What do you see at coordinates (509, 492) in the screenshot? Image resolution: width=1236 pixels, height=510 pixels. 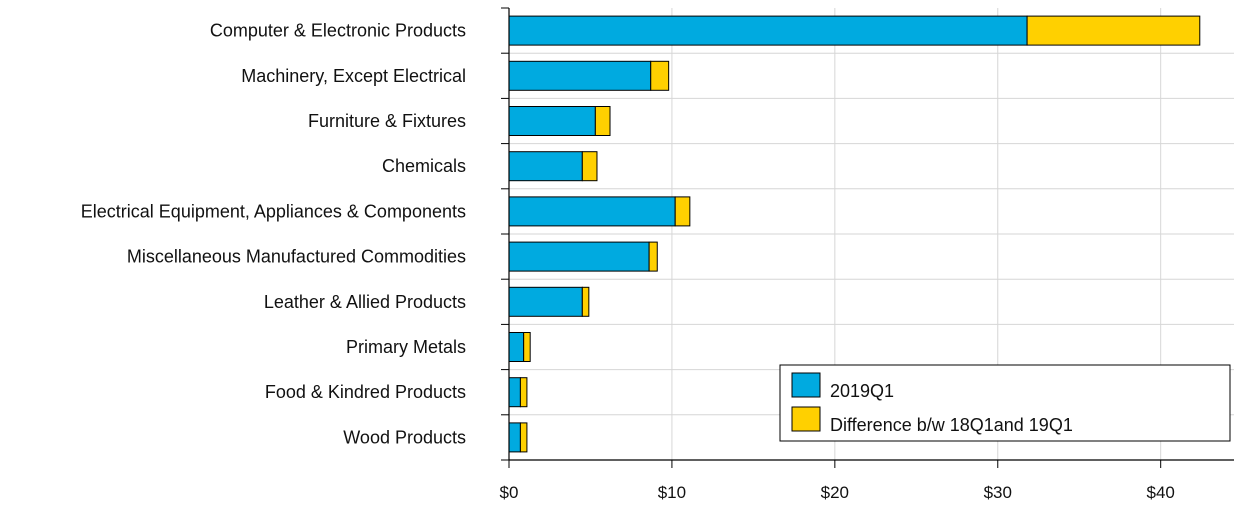 I see `x-tick-label: $0` at bounding box center [509, 492].